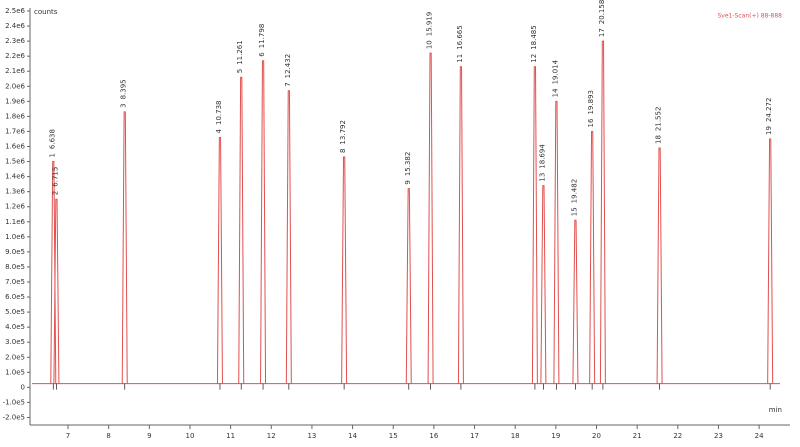  I want to click on peak-number: 2, so click(55, 193).